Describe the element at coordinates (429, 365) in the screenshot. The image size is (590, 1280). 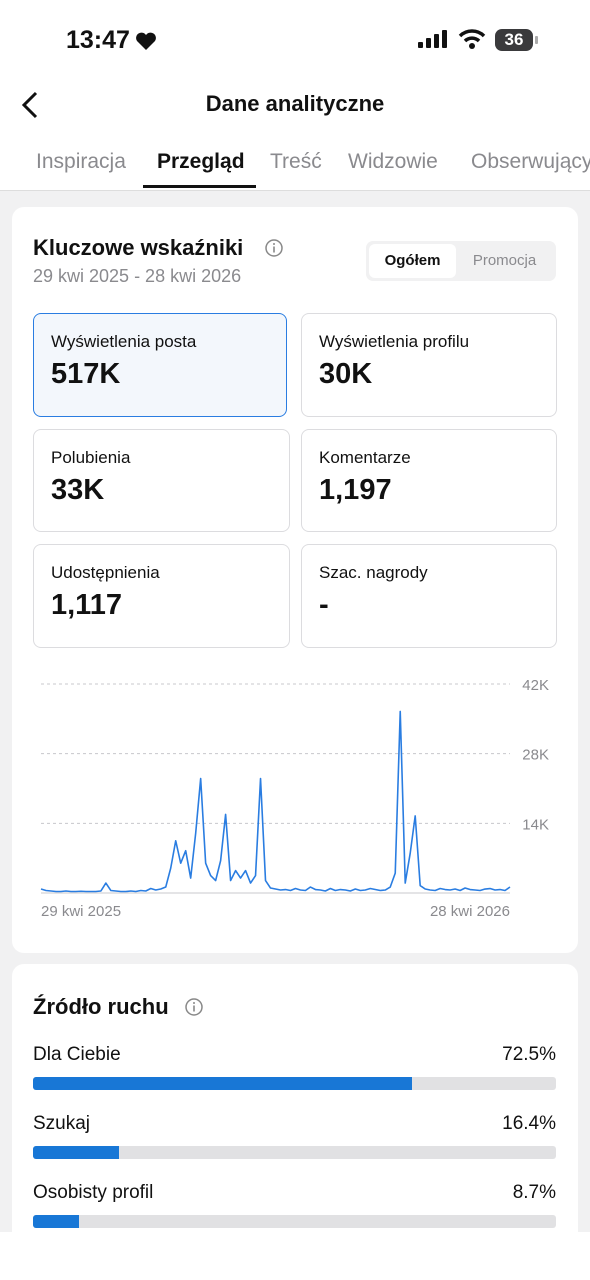
I see `metric-card: Wyświetlenia profilu 30K` at that location.